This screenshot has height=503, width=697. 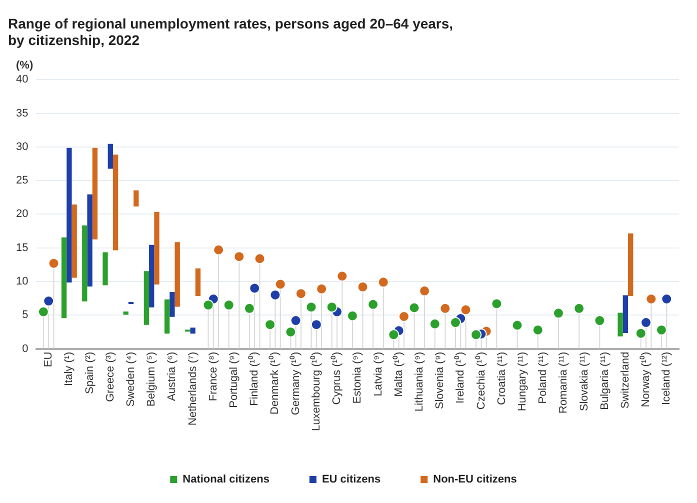 I want to click on x-tick-label: Estonia (⁹), so click(x=358, y=378).